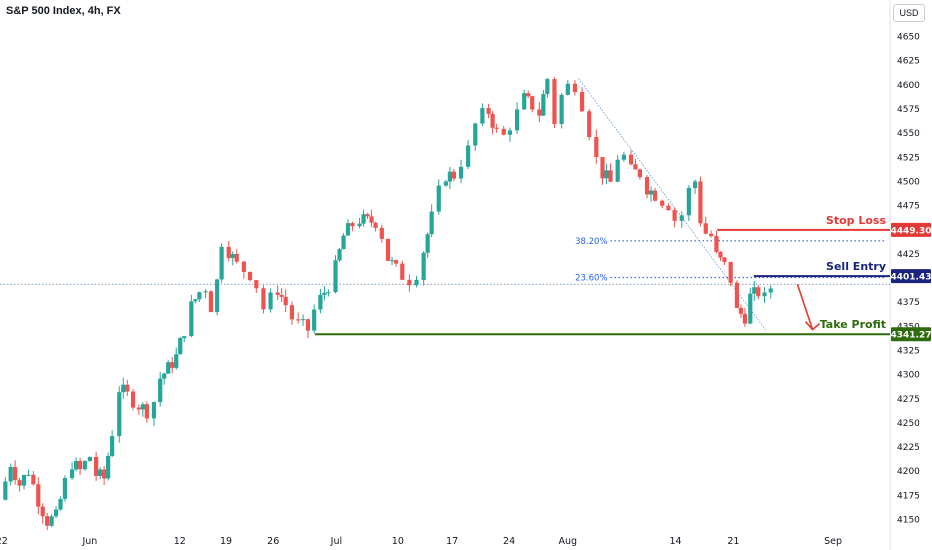 The width and height of the screenshot is (932, 550). What do you see at coordinates (180, 541) in the screenshot?
I see `x-tick-label: 12` at bounding box center [180, 541].